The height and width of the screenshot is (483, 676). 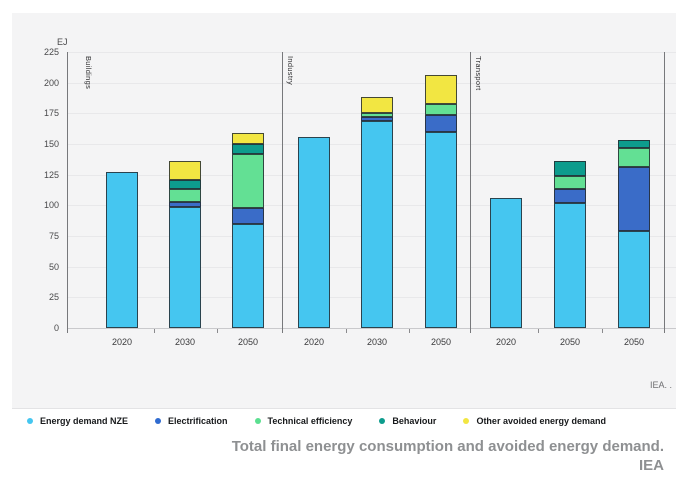 I want to click on legend-item: Other avoided energy demand, so click(x=534, y=421).